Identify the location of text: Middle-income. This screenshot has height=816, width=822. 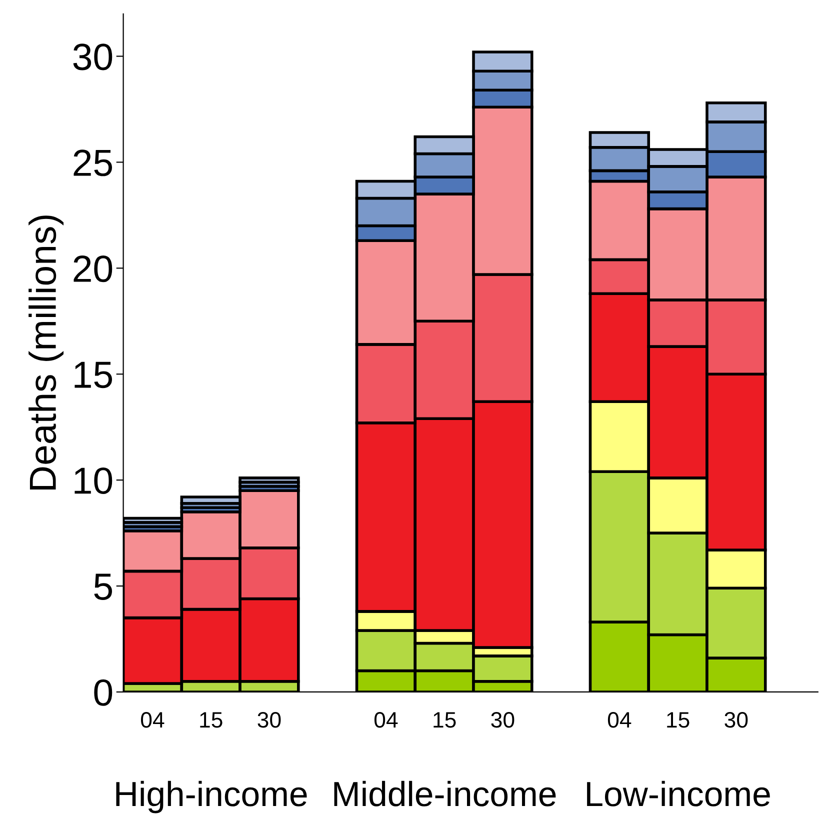
(445, 793).